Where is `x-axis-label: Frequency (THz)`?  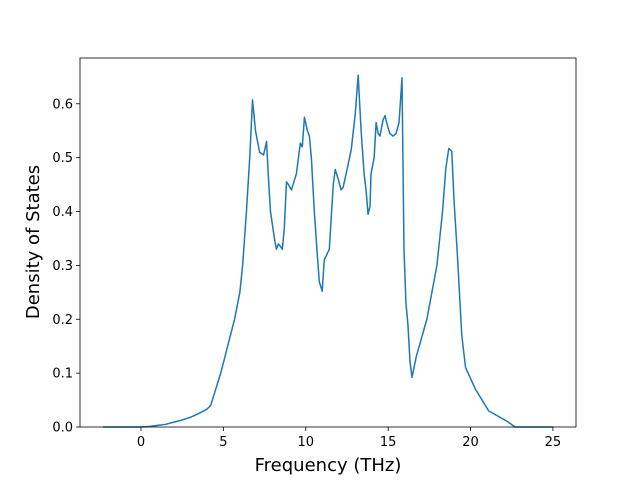 x-axis-label: Frequency (THz) is located at coordinates (328, 465).